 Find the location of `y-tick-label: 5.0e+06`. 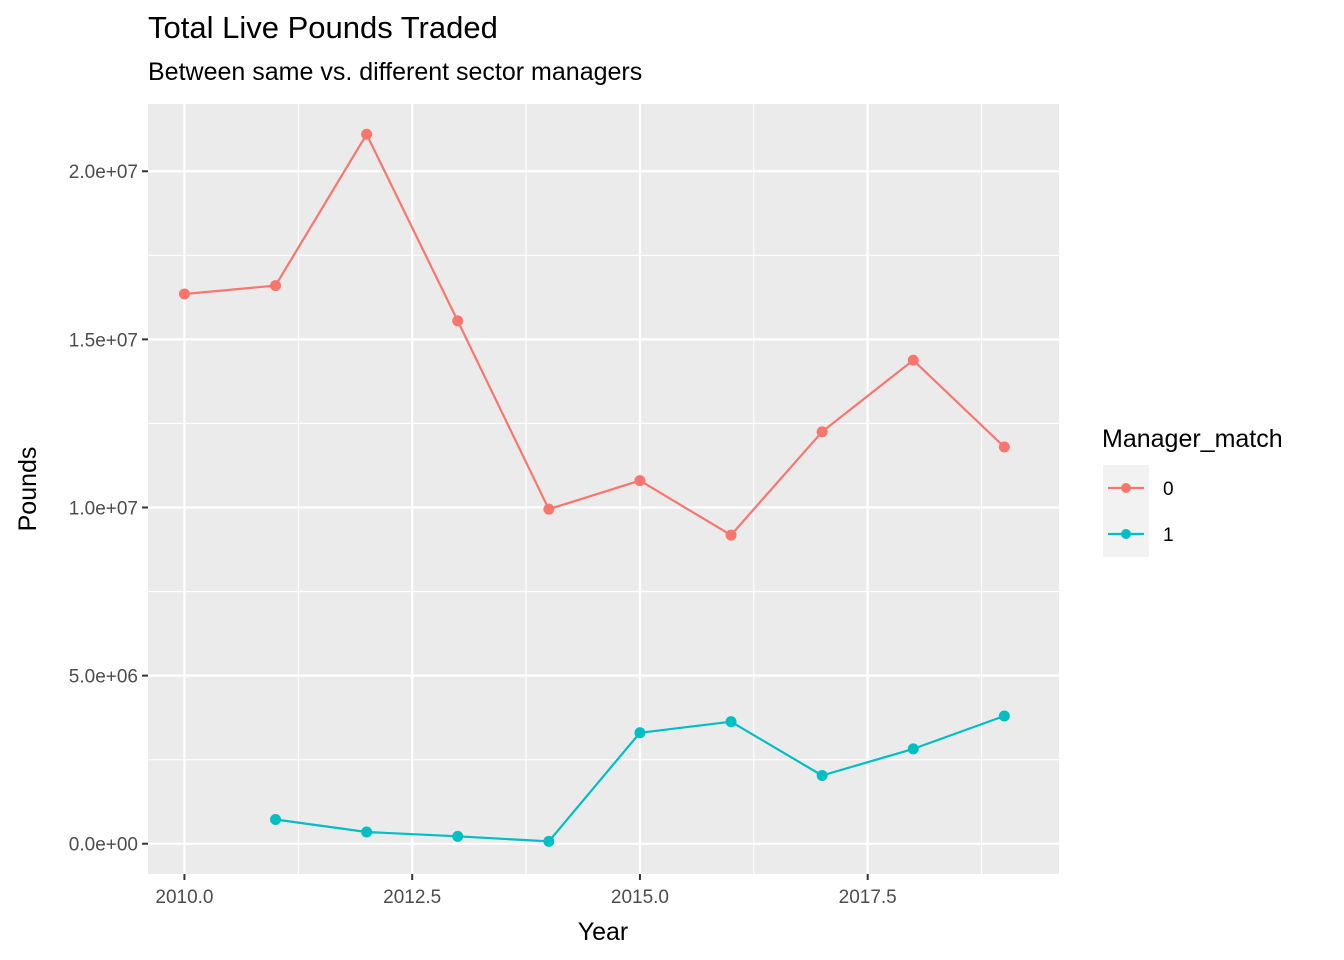

y-tick-label: 5.0e+06 is located at coordinates (103, 677).